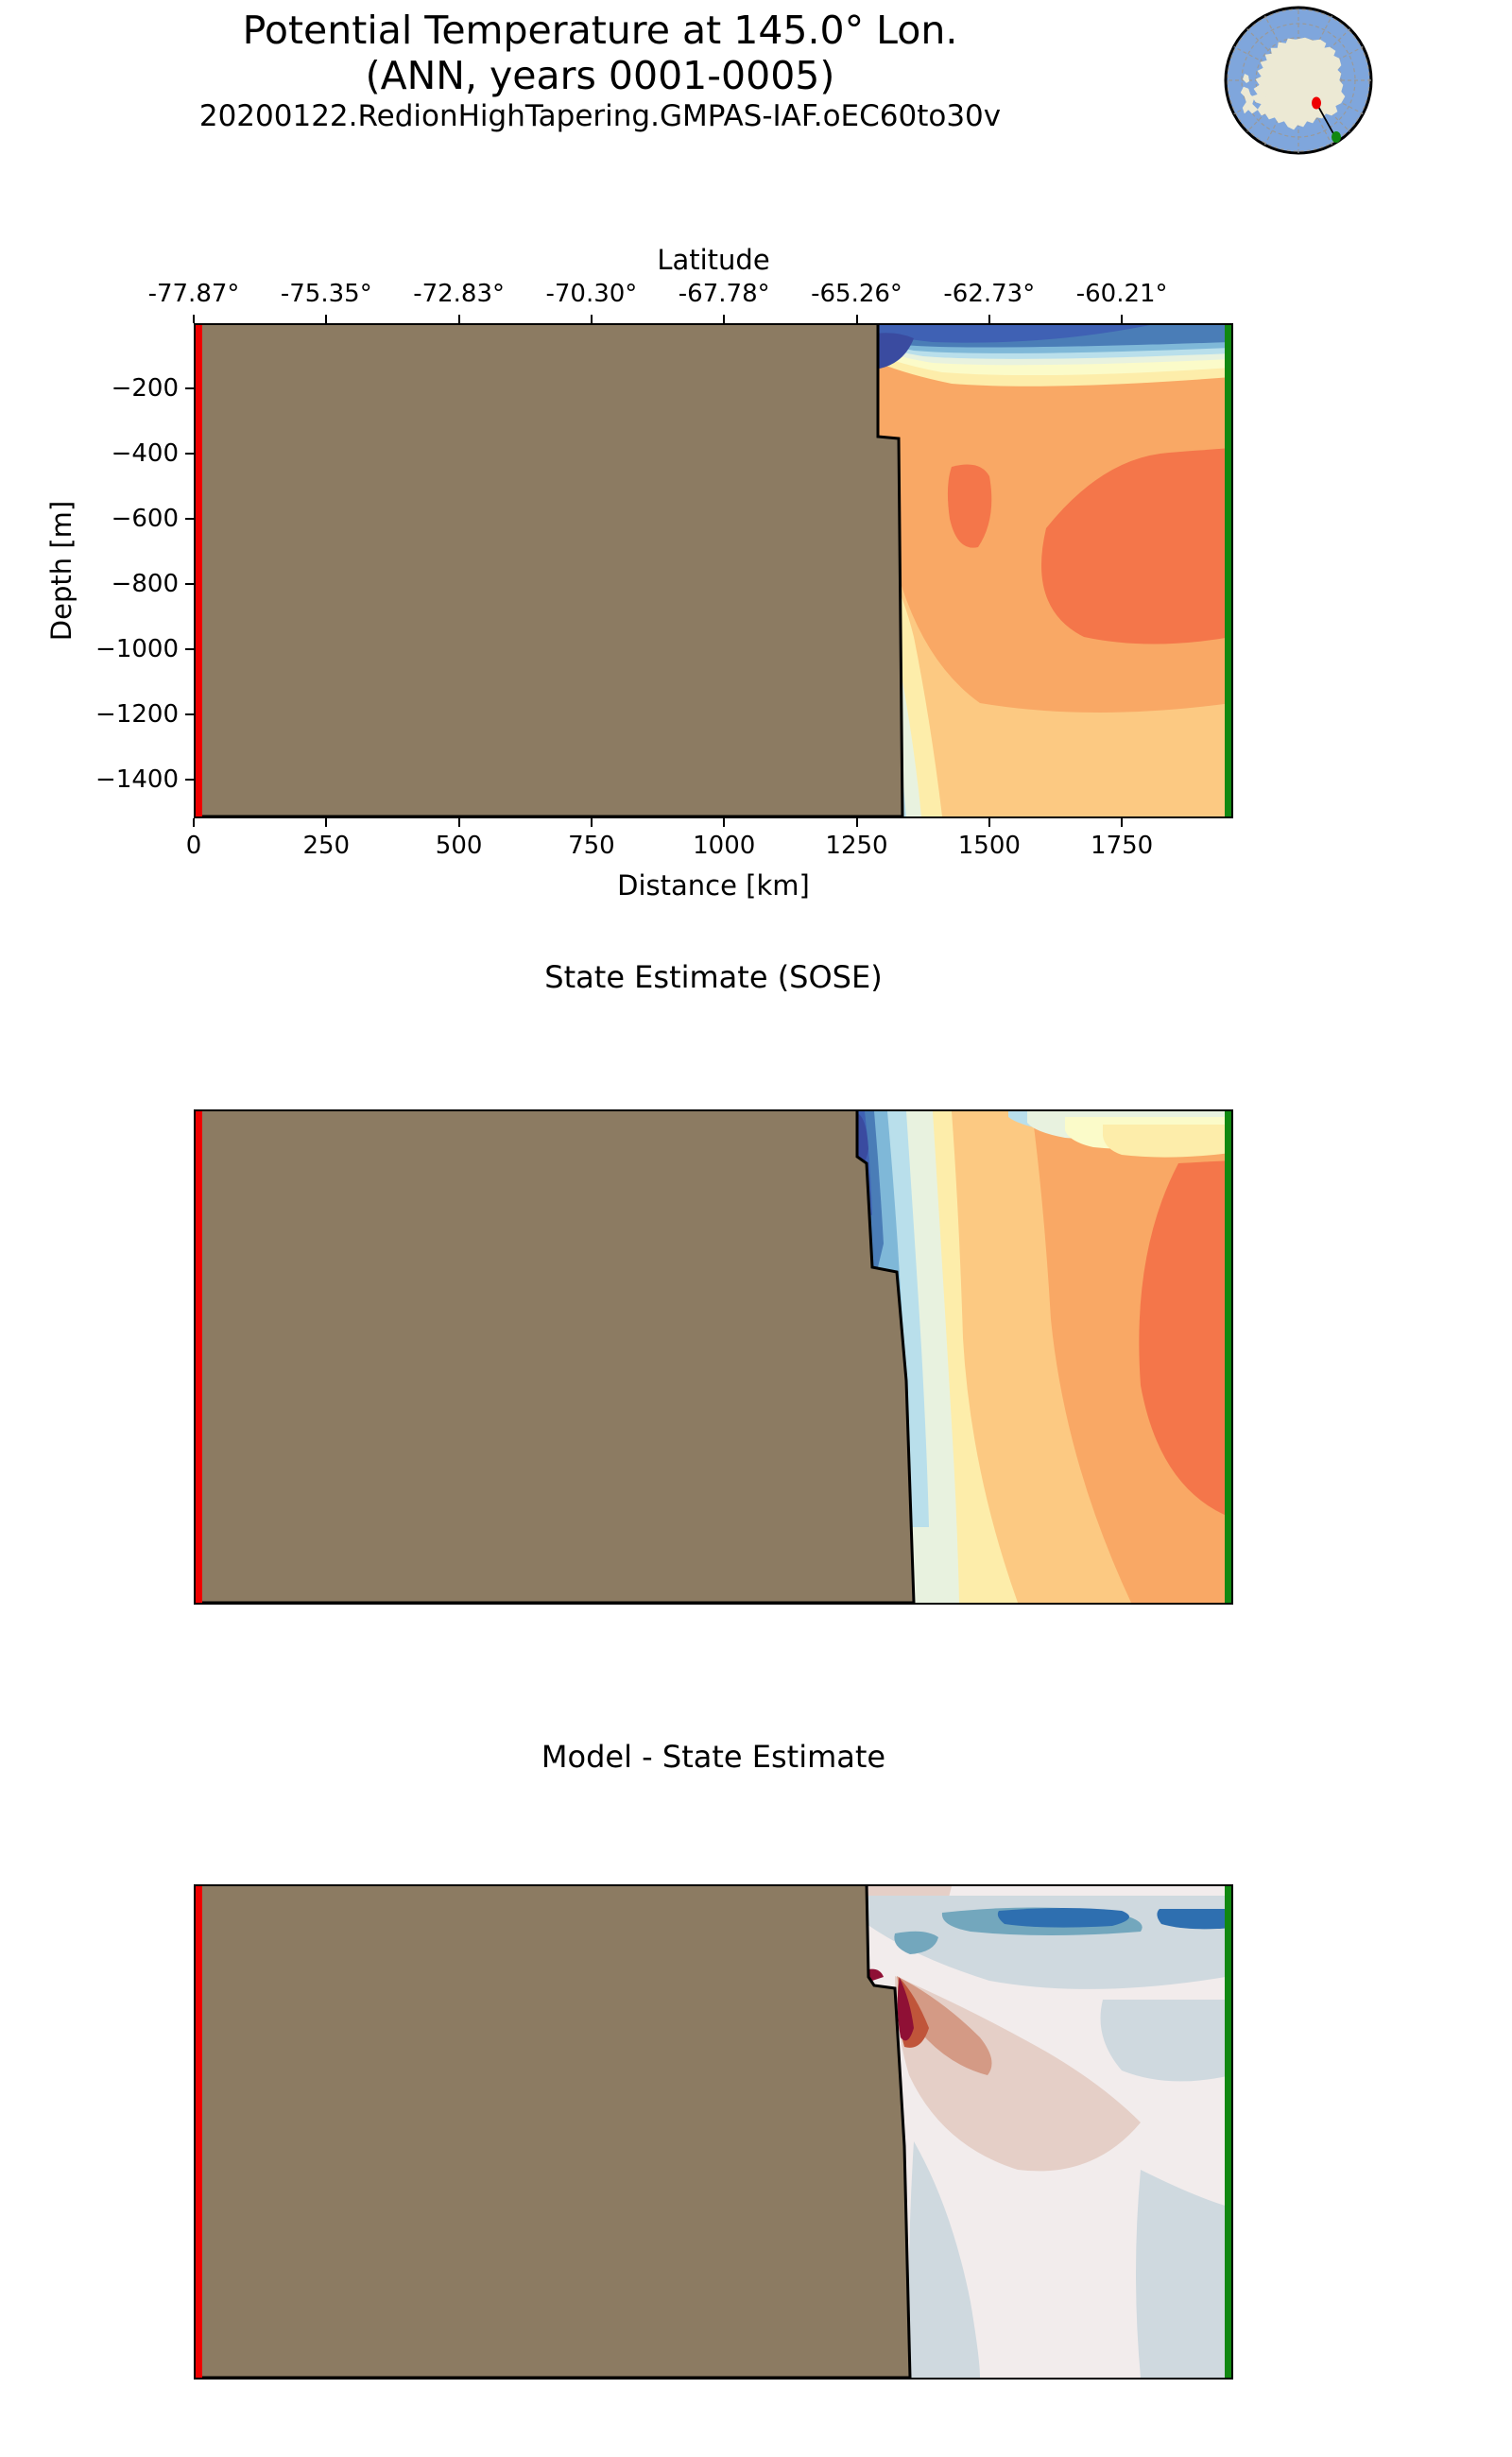  What do you see at coordinates (326, 846) in the screenshot?
I see `x-ticklabel-model-1: 250` at bounding box center [326, 846].